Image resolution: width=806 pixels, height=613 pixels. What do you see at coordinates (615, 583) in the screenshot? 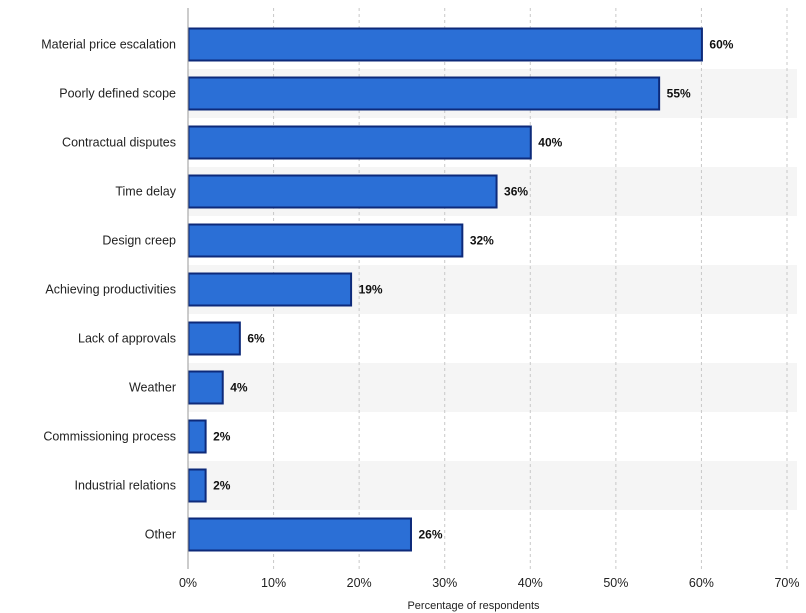
I see `x-tick-label: 50%` at bounding box center [615, 583].